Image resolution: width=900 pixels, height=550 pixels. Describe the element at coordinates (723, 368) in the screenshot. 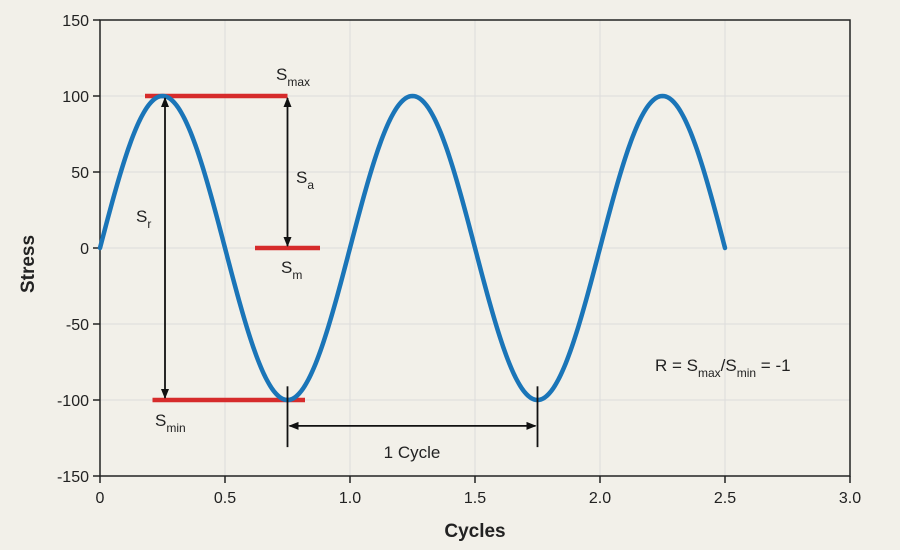

I see `stress-ratio-label: R = Smax/Smin = -1` at that location.